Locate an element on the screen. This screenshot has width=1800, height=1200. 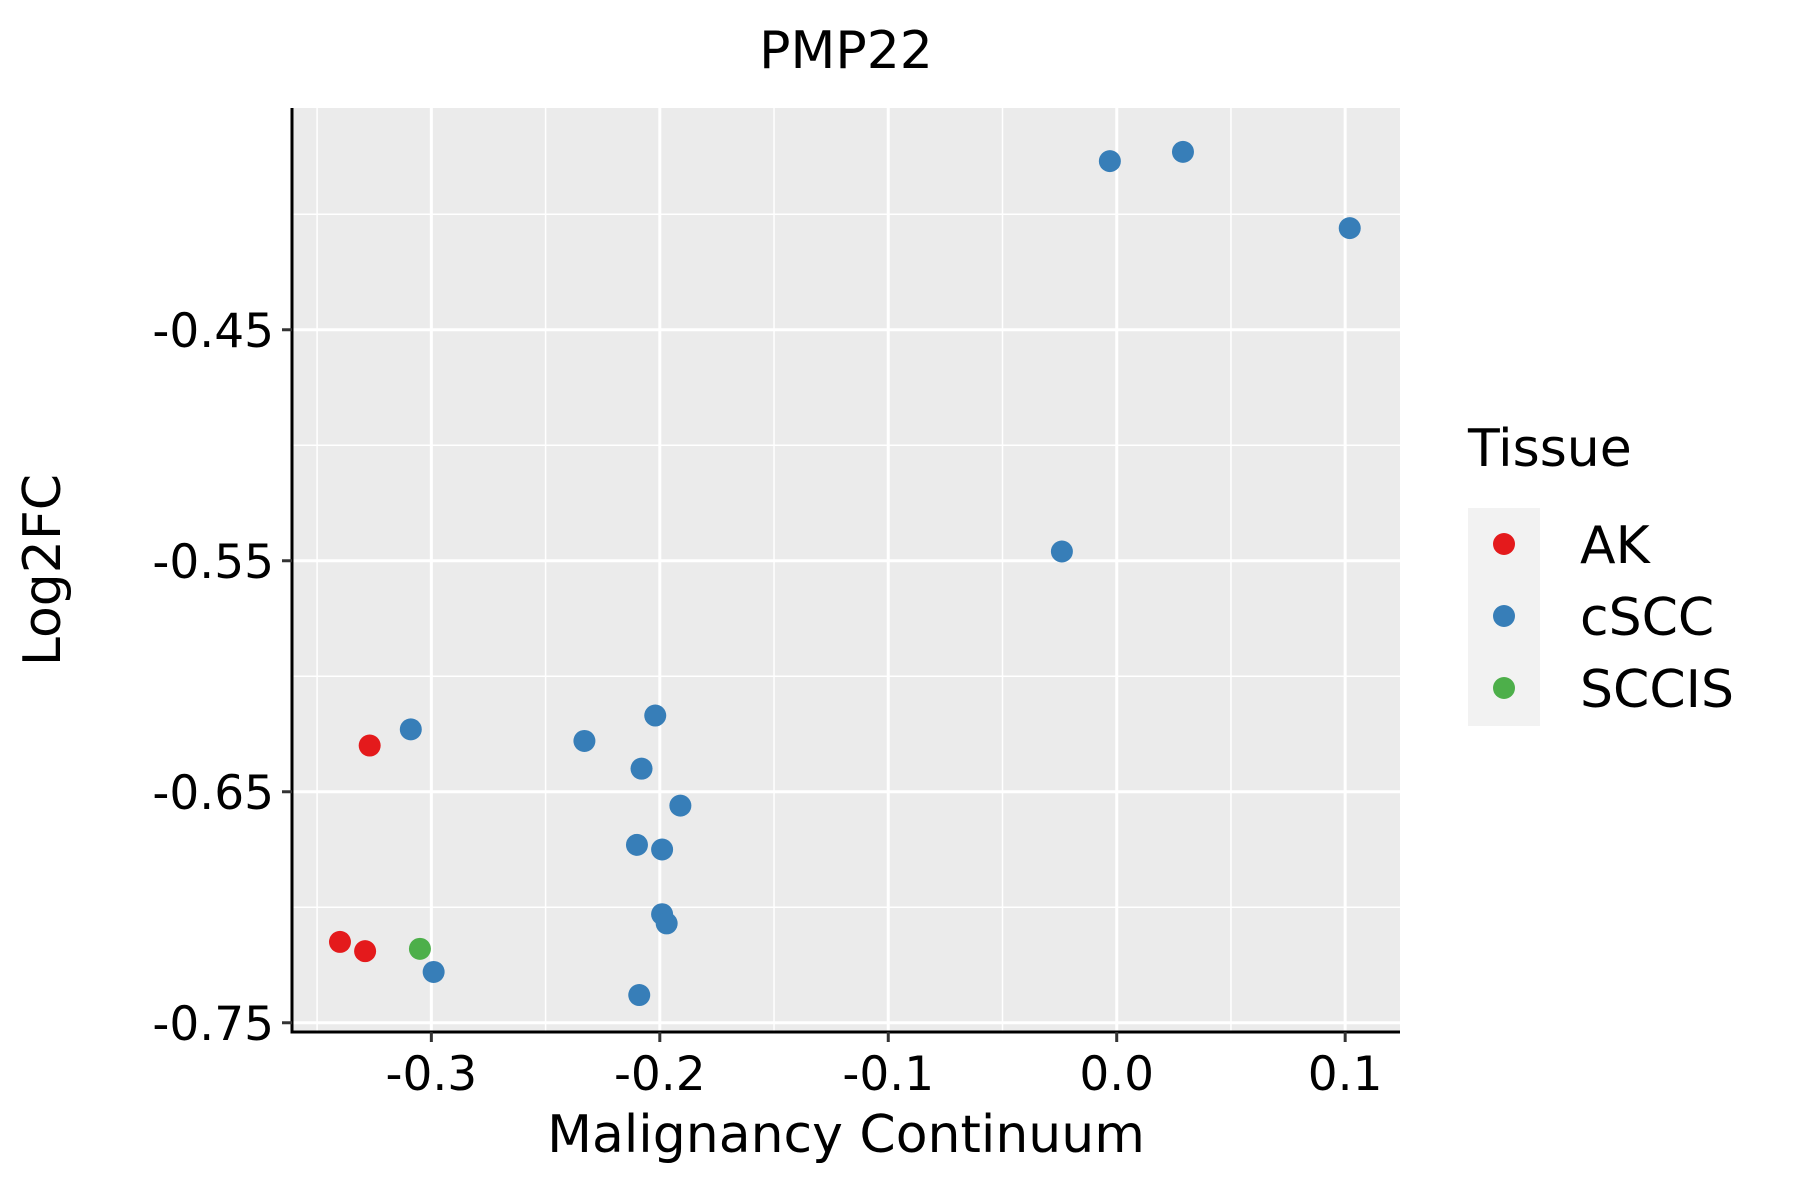
legend-entries: AK cSCC SCCIS is located at coordinates (1613, 618).